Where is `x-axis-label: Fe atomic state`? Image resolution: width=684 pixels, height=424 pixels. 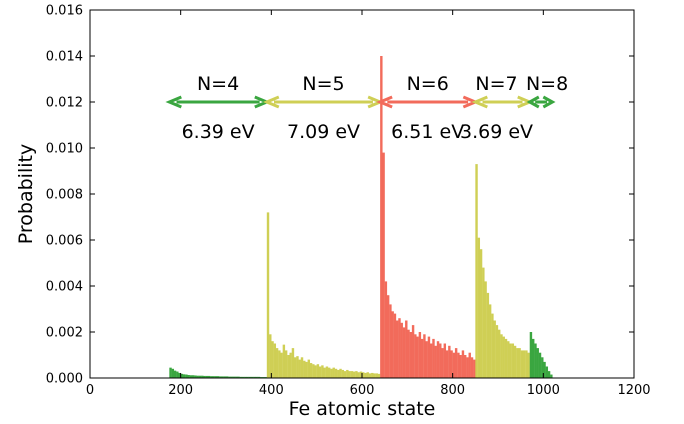
x-axis-label: Fe atomic state is located at coordinates (362, 409).